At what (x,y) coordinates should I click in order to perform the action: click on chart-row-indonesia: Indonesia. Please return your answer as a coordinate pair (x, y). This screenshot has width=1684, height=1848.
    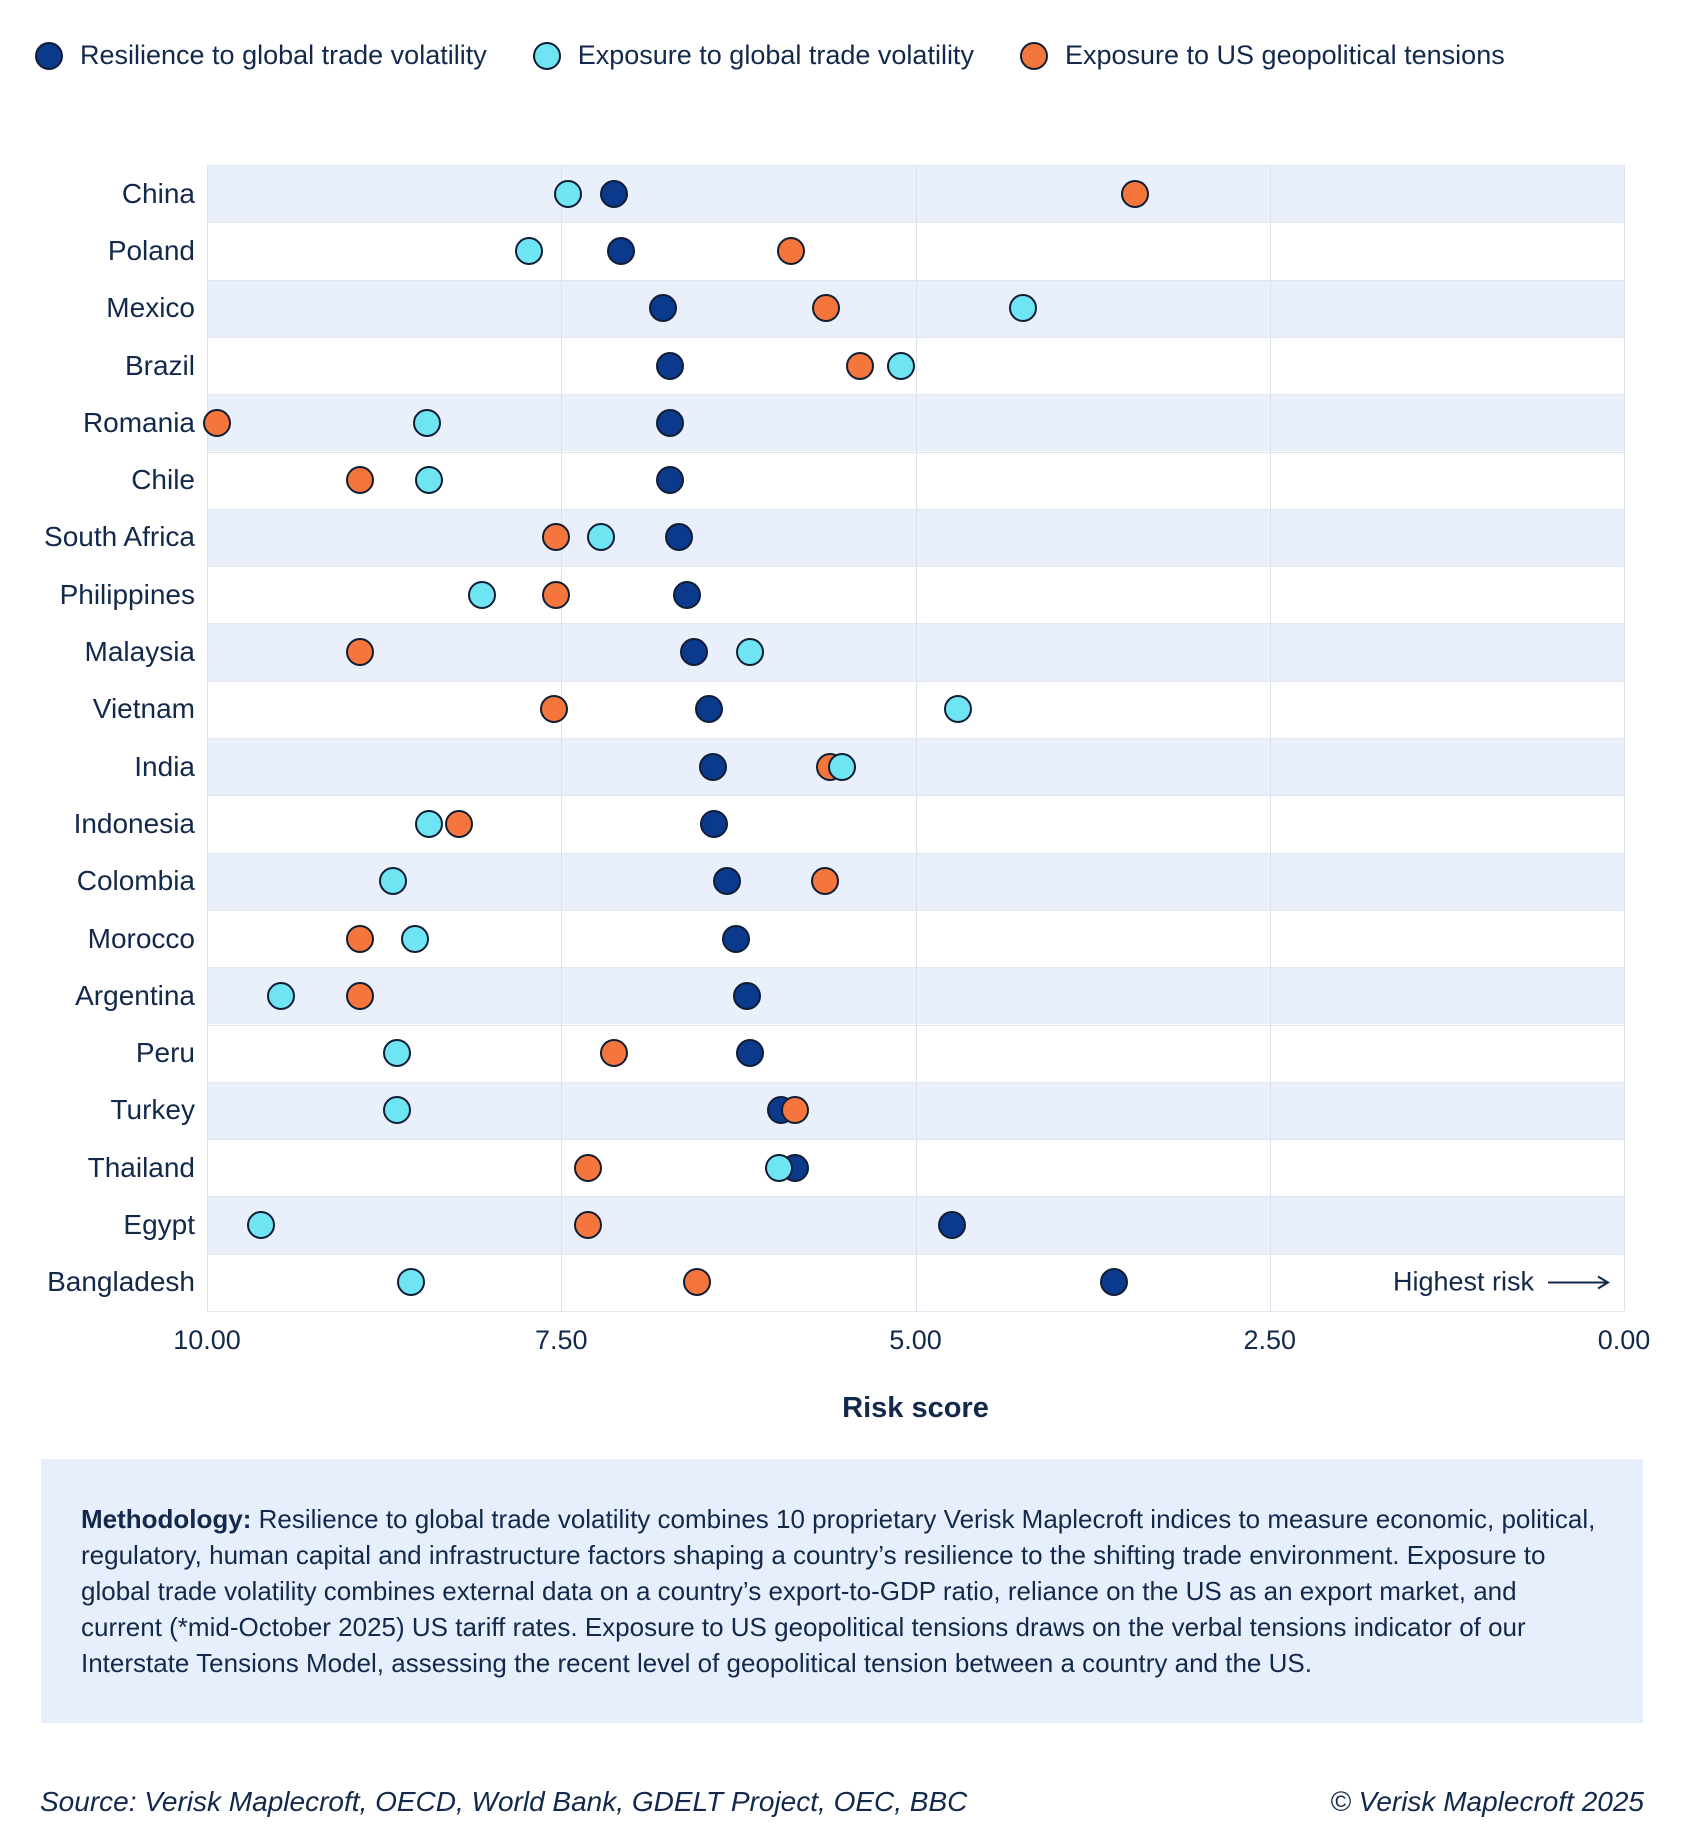
    Looking at the image, I should click on (842, 823).